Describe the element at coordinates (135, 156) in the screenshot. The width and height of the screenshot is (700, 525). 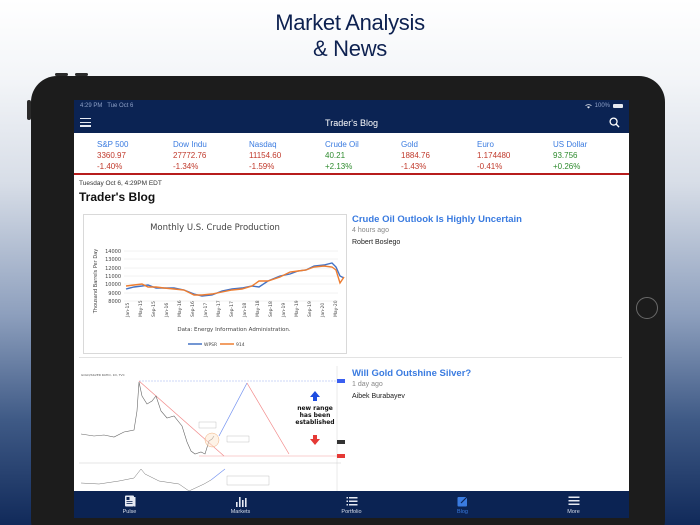
I see `ticker-sp500: S&P 500 3360.97 -1.40%` at that location.